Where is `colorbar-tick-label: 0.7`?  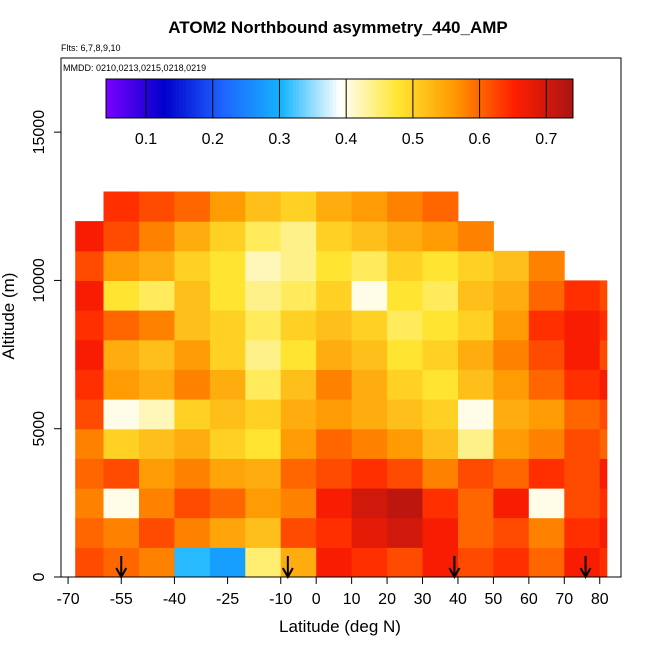
colorbar-tick-label: 0.7 is located at coordinates (546, 139).